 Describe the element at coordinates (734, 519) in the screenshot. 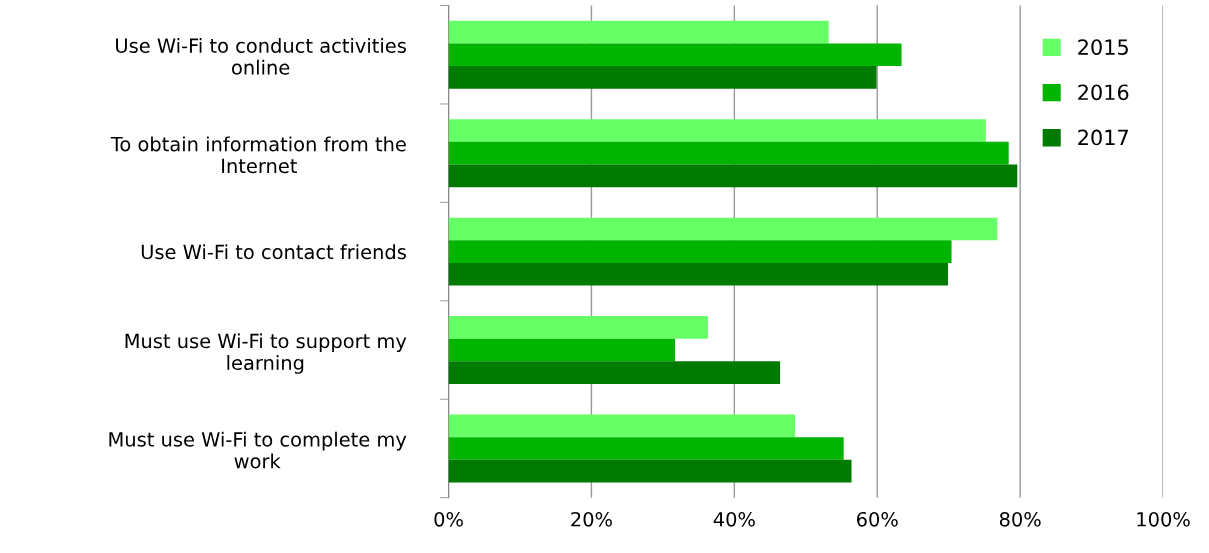

I see `x-tick-label: 40%` at that location.